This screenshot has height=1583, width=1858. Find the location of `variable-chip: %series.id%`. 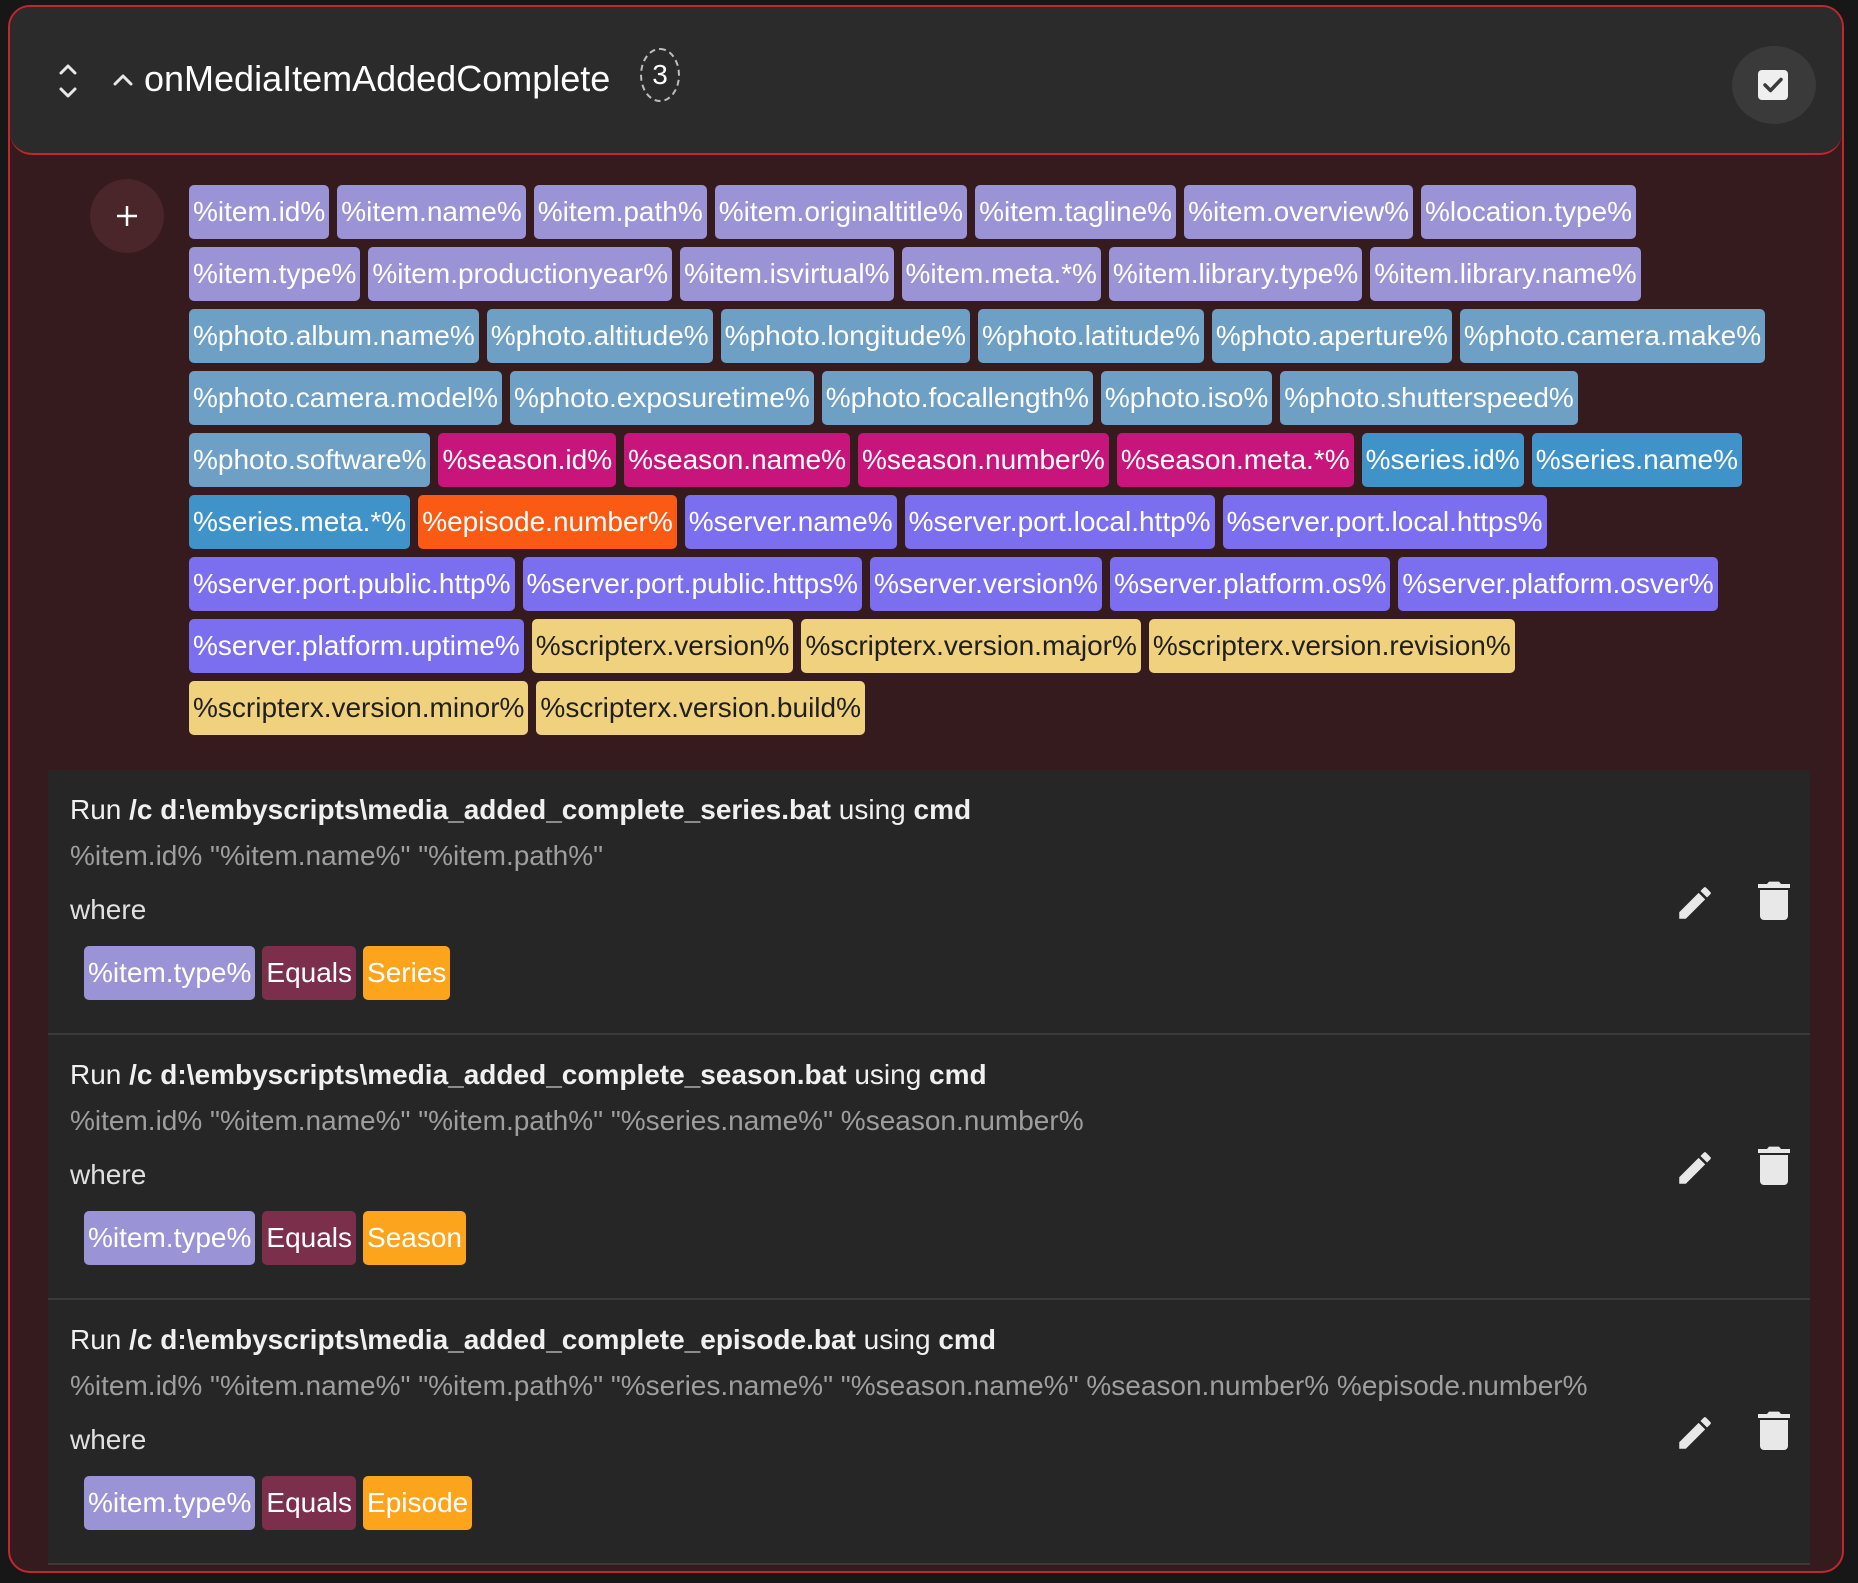

variable-chip: %series.id% is located at coordinates (1442, 460).